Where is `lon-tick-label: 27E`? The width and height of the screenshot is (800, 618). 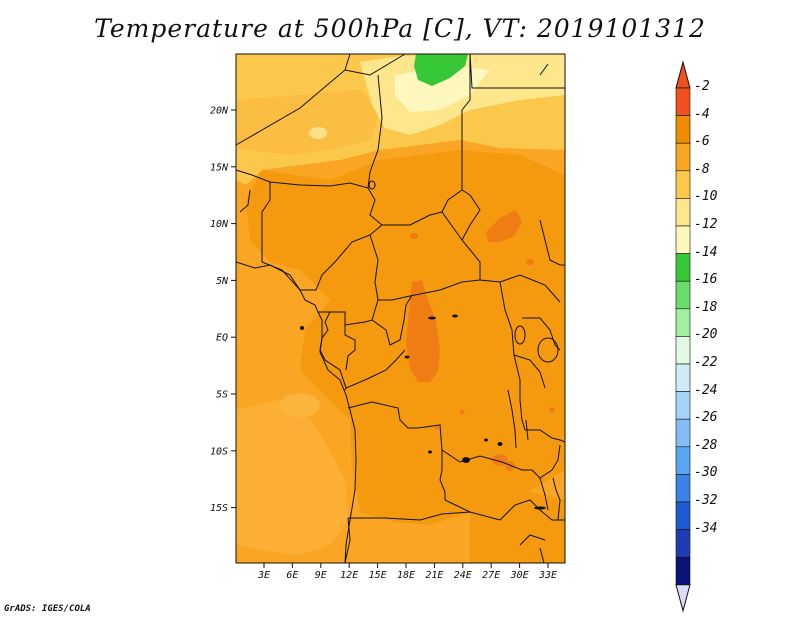
lon-tick-label: 27E is located at coordinates (491, 575).